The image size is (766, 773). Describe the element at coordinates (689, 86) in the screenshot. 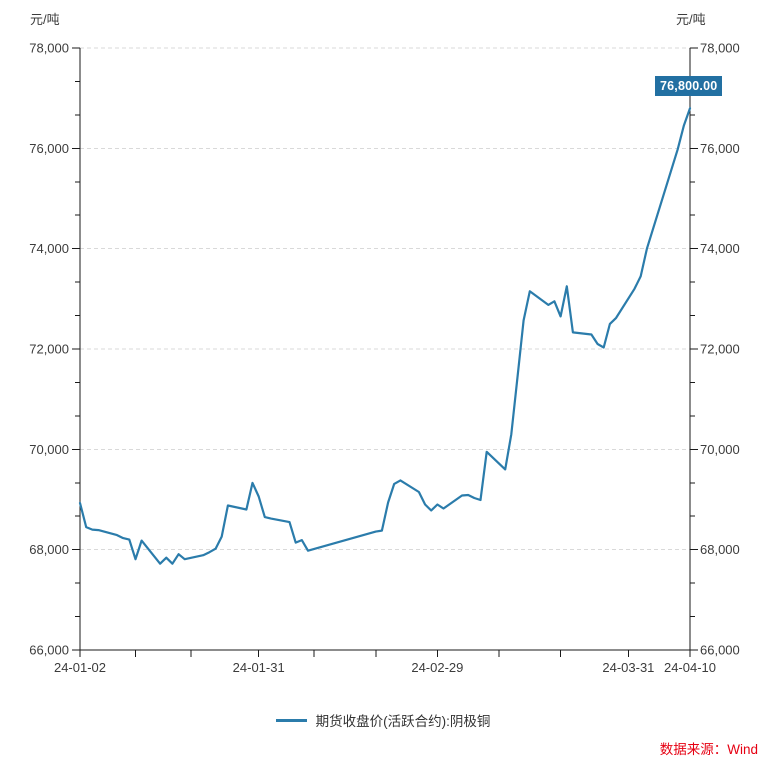

I see `last-price-badge: 76,800.00` at that location.